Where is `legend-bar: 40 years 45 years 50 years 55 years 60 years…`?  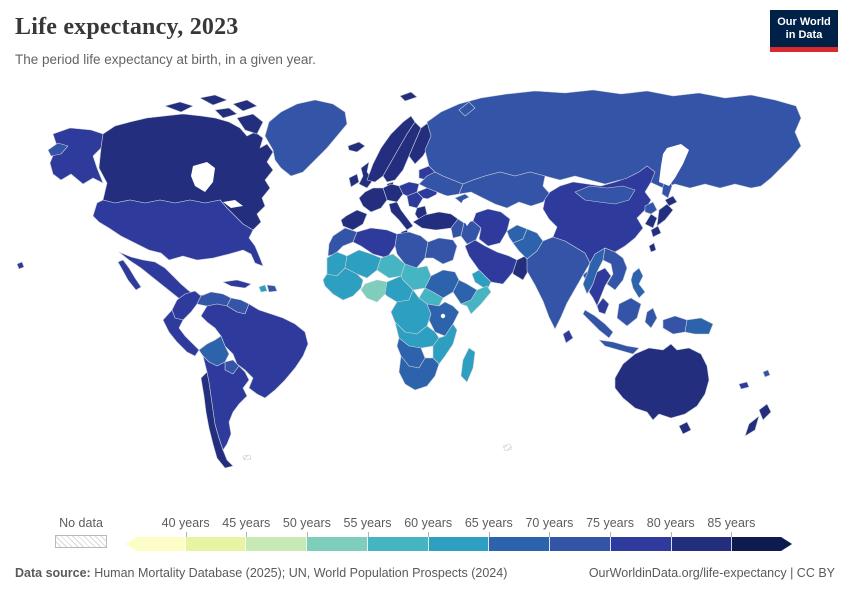
legend-bar: 40 years 45 years 50 years 55 years 60 years… is located at coordinates (458, 533).